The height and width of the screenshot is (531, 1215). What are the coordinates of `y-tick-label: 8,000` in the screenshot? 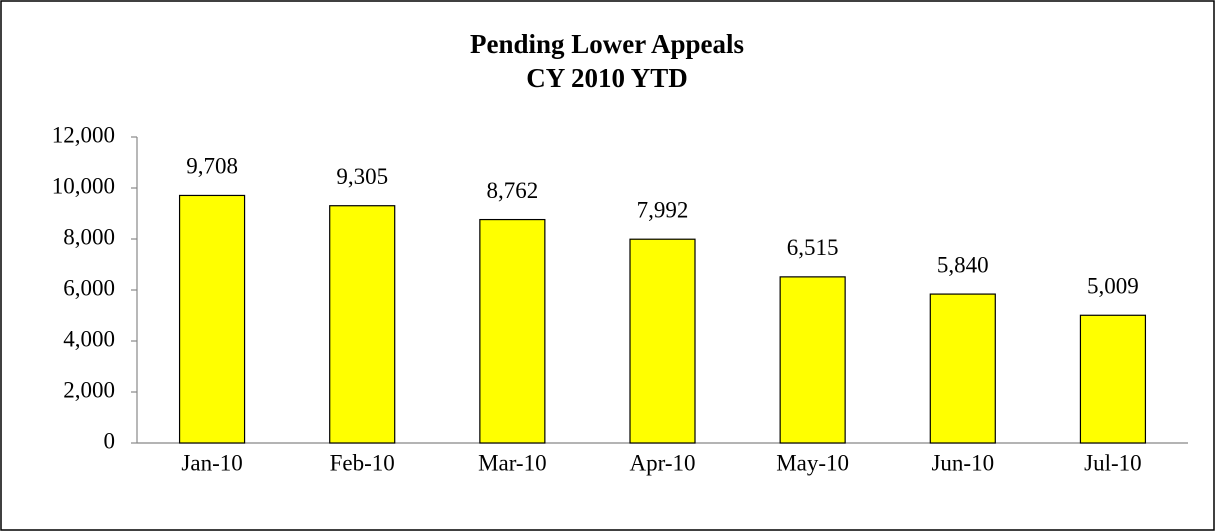 It's located at (89, 236).